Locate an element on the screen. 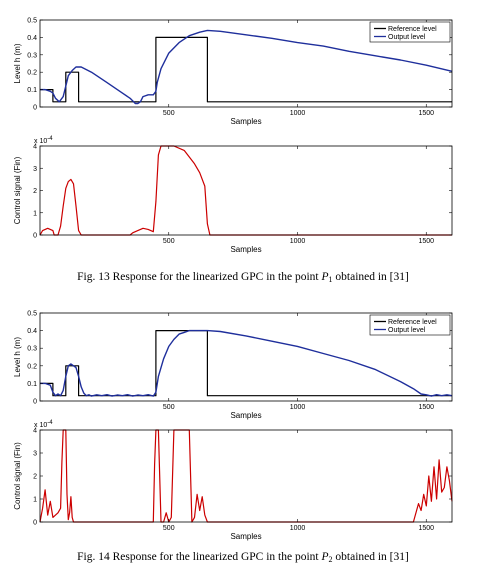 The image size is (486, 574). caption-fig14-sub: 2 is located at coordinates (331, 559).